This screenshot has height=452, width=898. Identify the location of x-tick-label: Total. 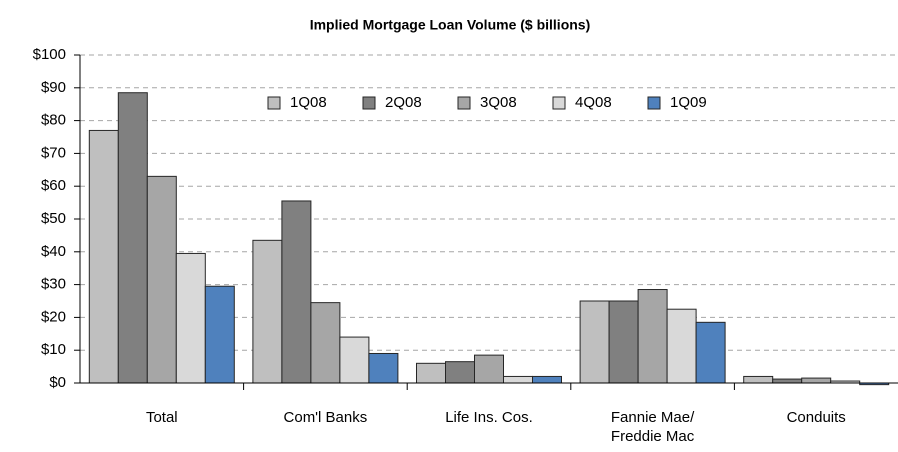
(161, 417).